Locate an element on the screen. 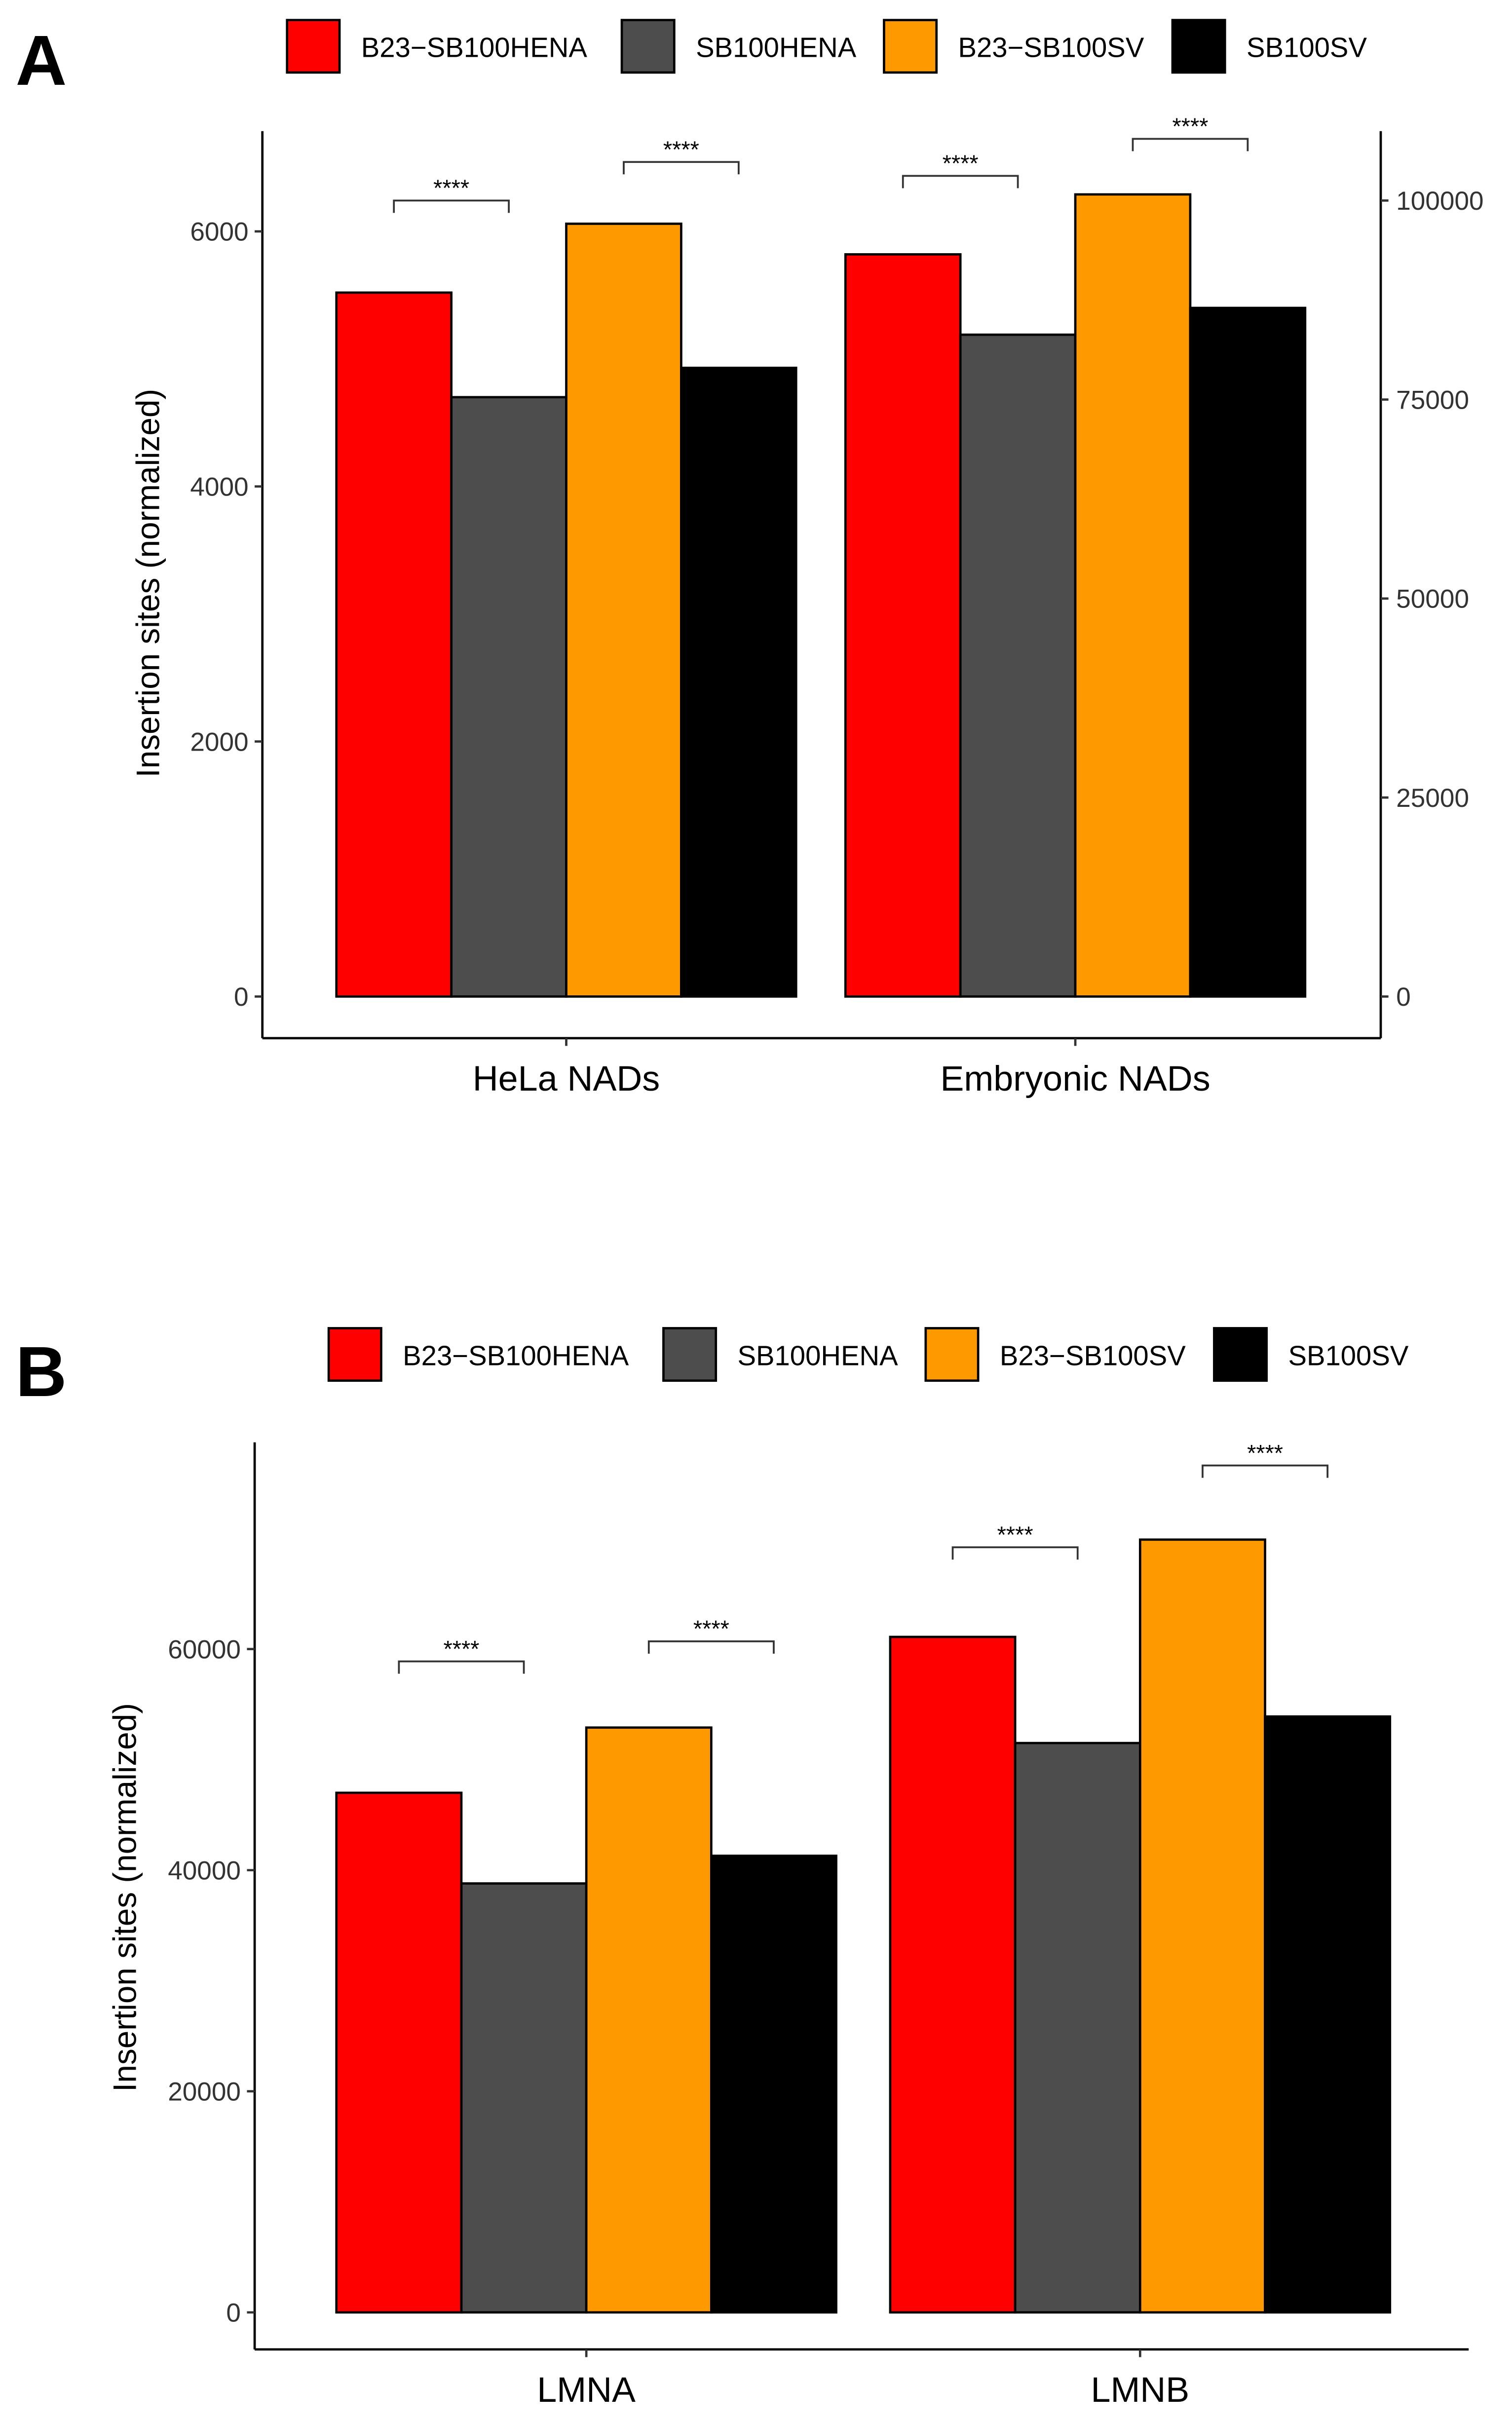  x-tick-label: LMNA is located at coordinates (586, 2390).